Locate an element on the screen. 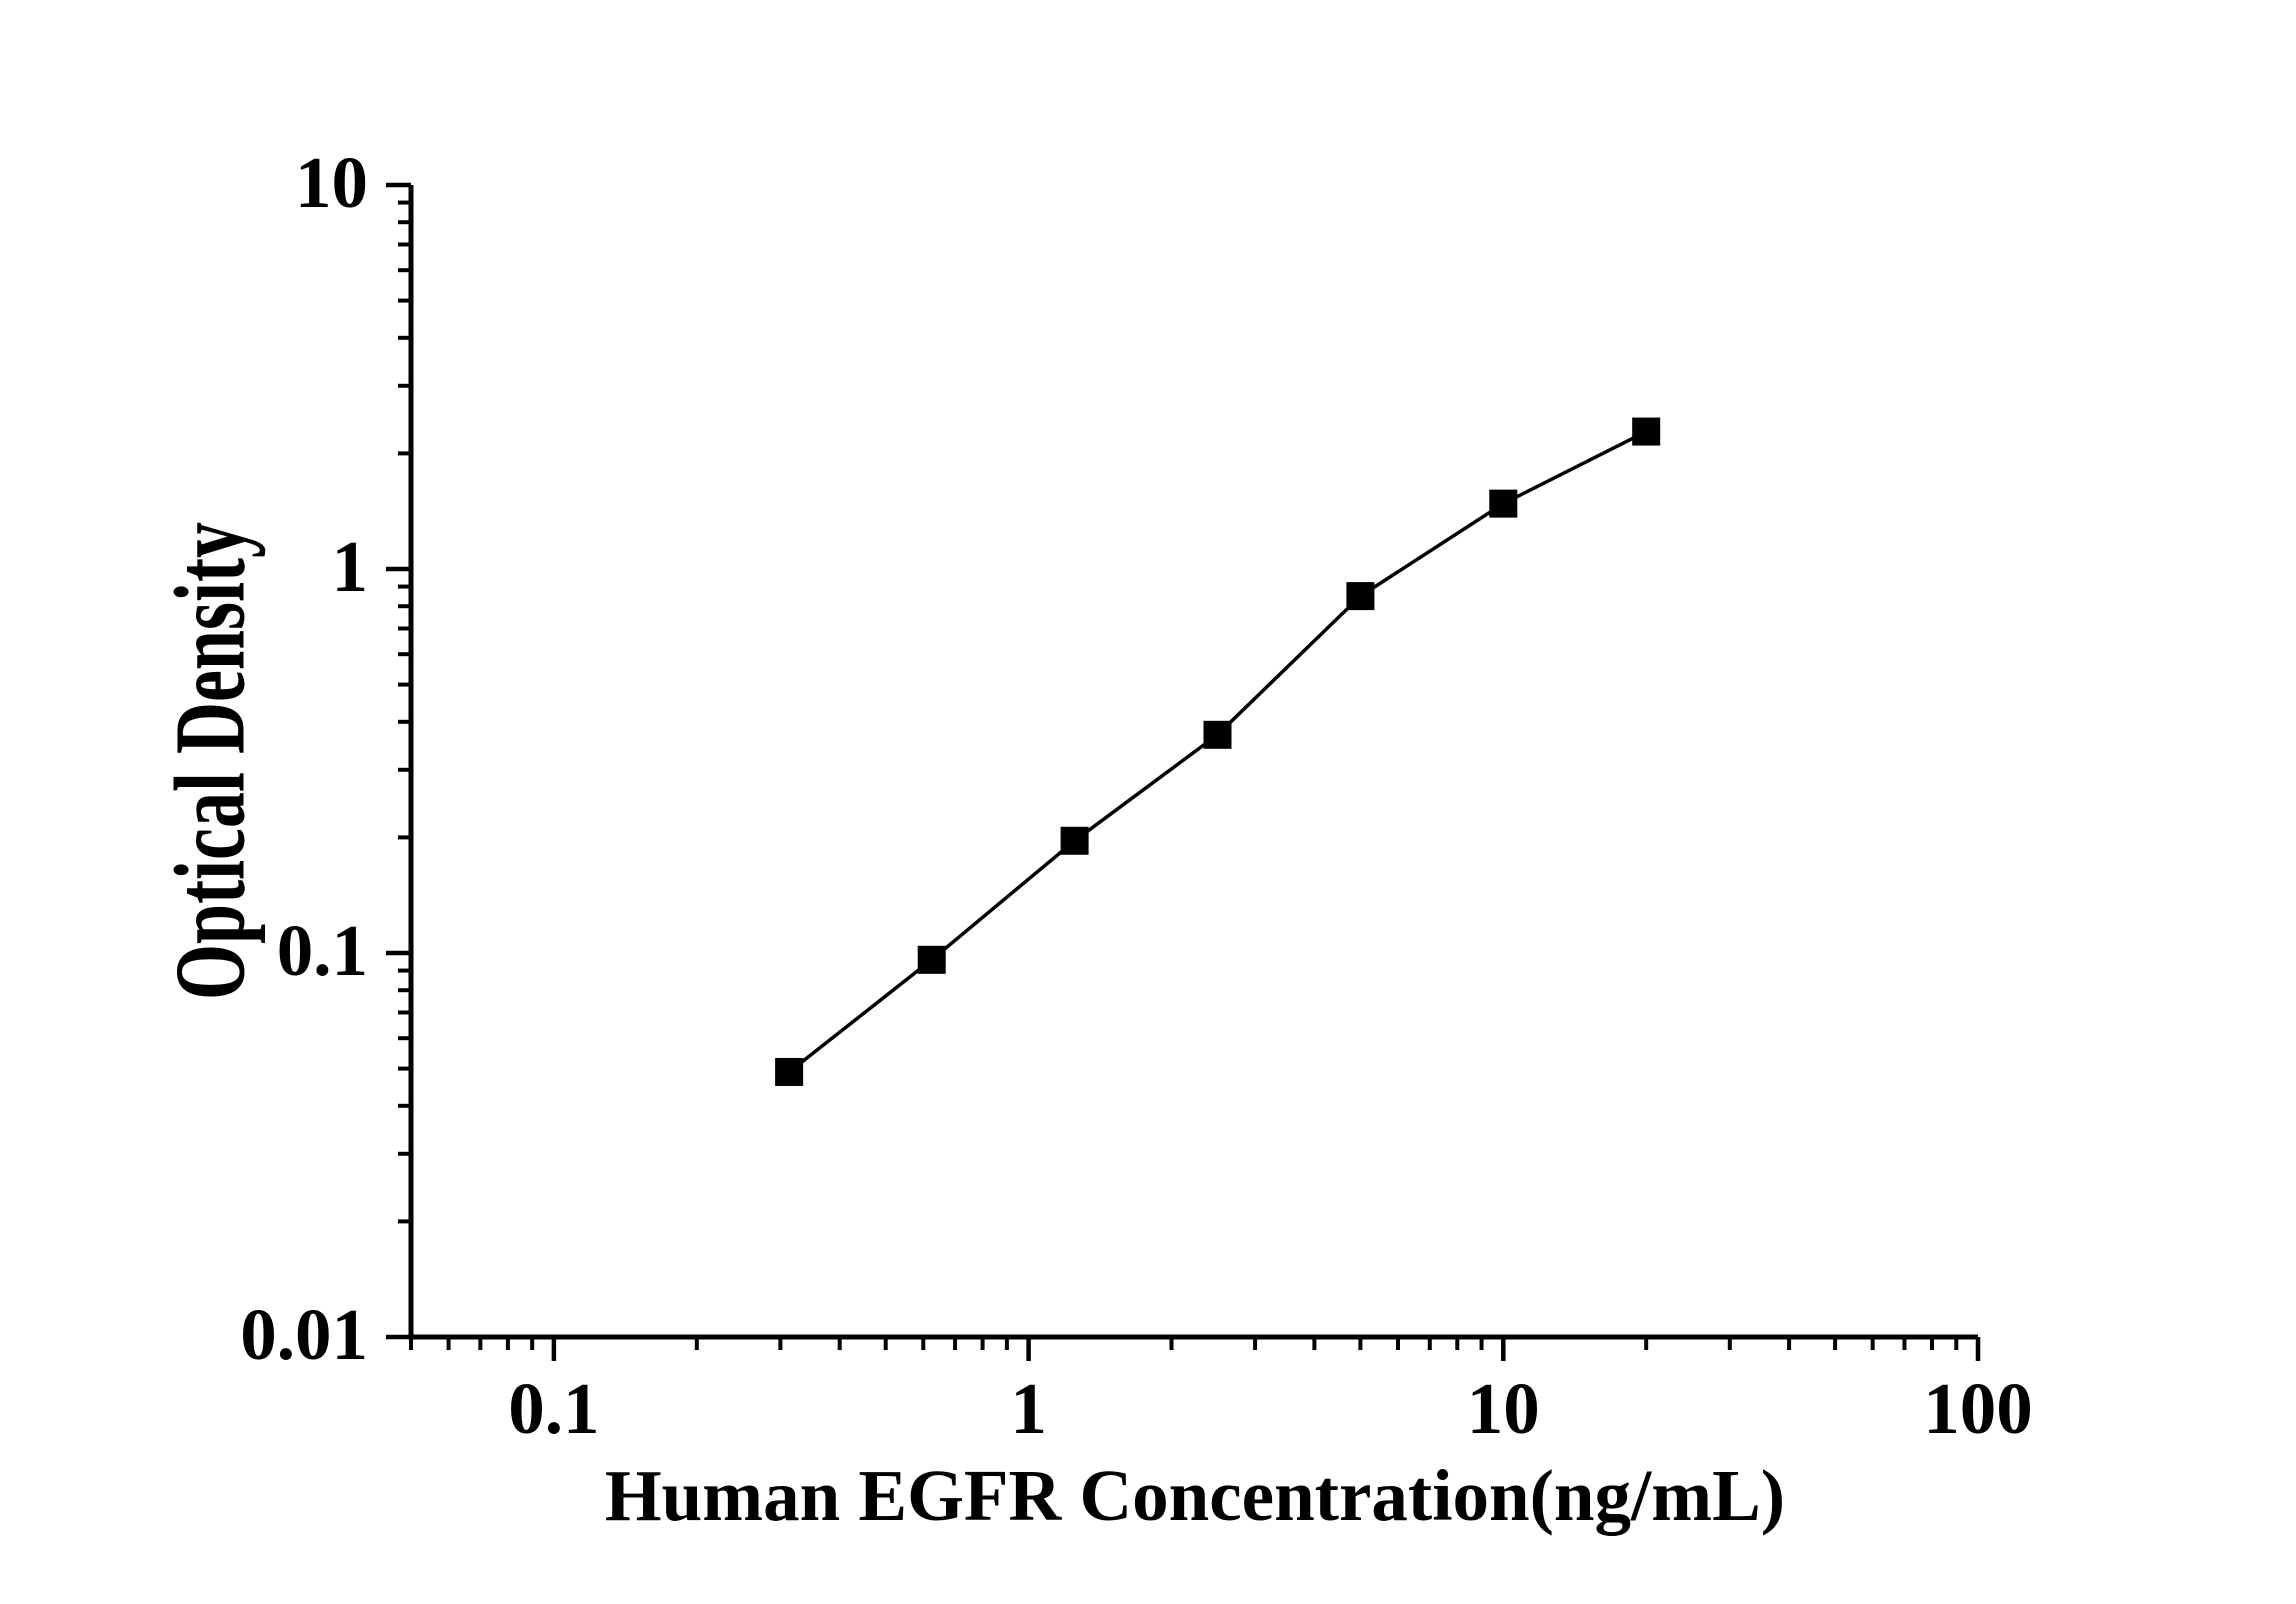 Image resolution: width=2296 pixels, height=1604 pixels. x-tick-label: 10 is located at coordinates (1503, 1408).